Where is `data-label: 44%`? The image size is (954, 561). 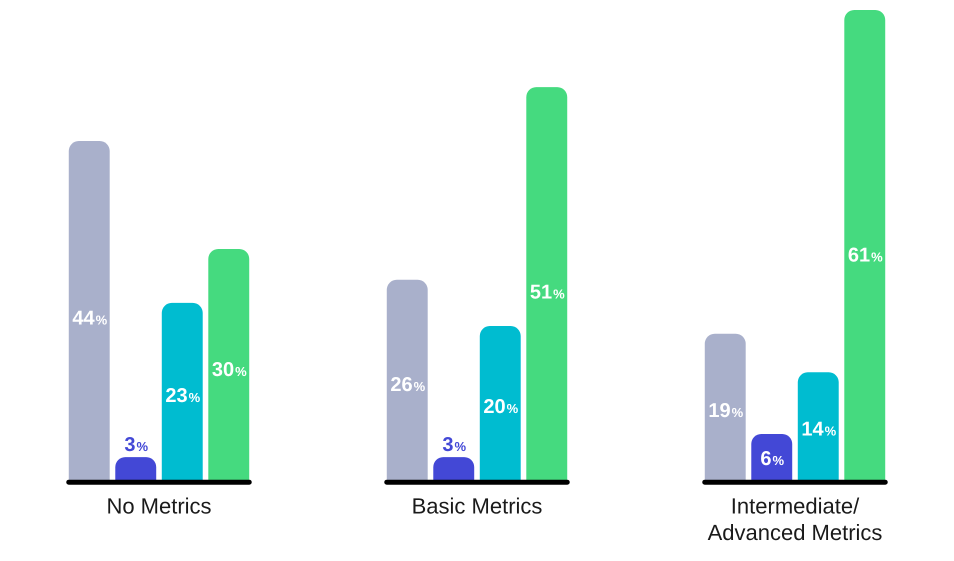
data-label: 44% is located at coordinates (90, 318).